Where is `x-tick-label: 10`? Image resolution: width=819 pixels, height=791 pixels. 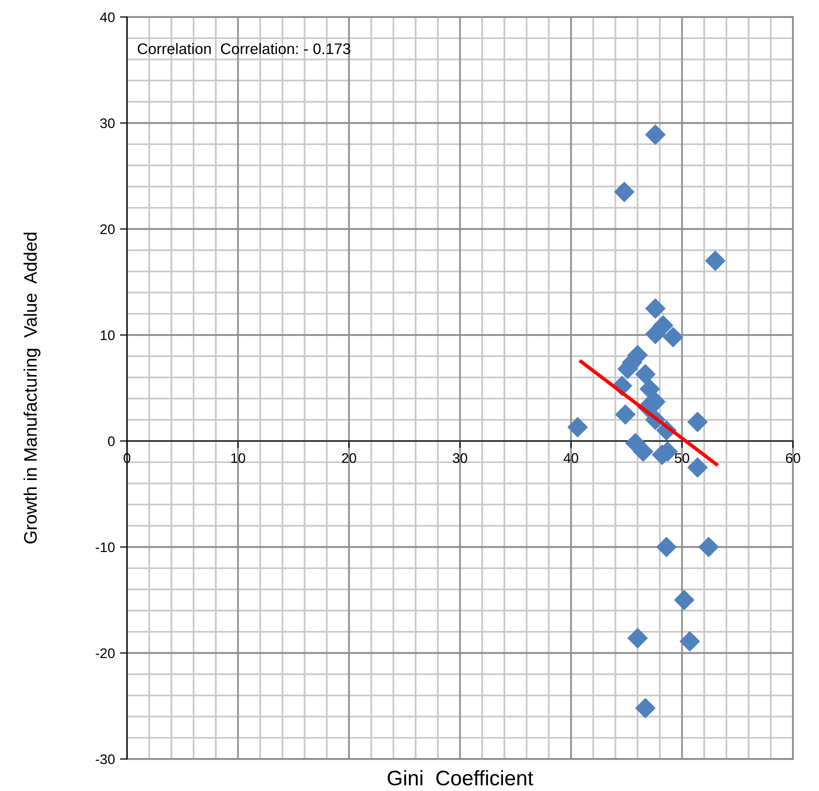 x-tick-label: 10 is located at coordinates (238, 458).